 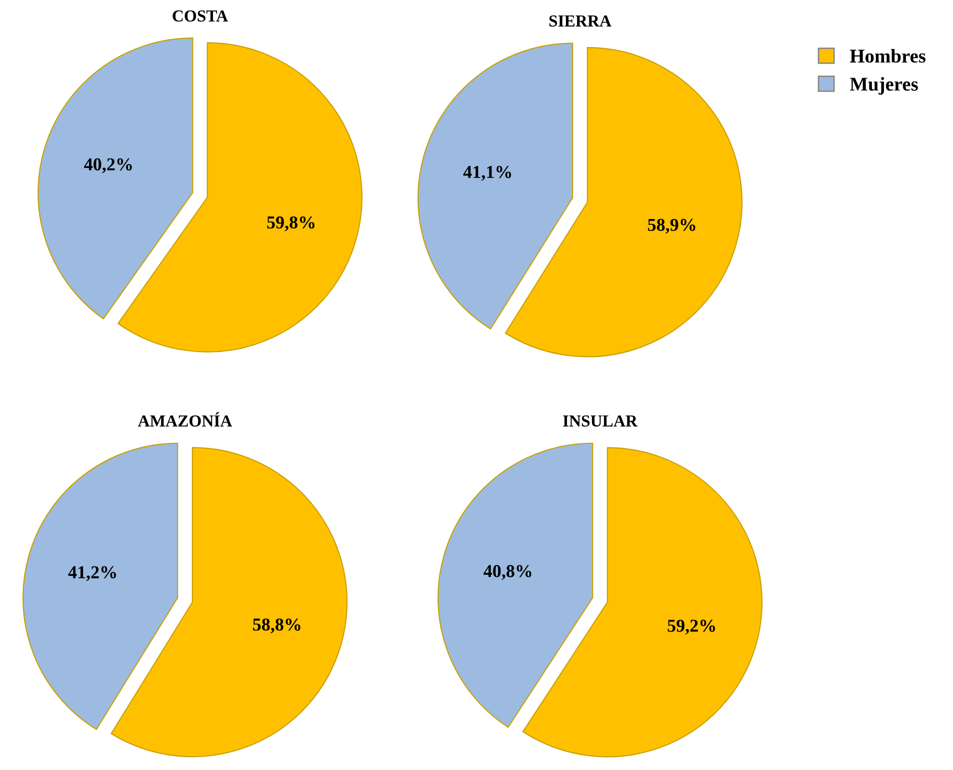 I want to click on legend-label: Mujeres, so click(x=884, y=86).